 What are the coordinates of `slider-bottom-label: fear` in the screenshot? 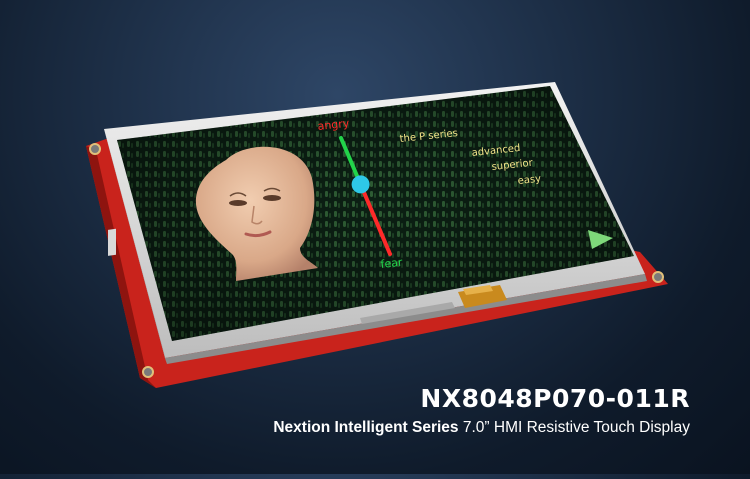 It's located at (392, 263).